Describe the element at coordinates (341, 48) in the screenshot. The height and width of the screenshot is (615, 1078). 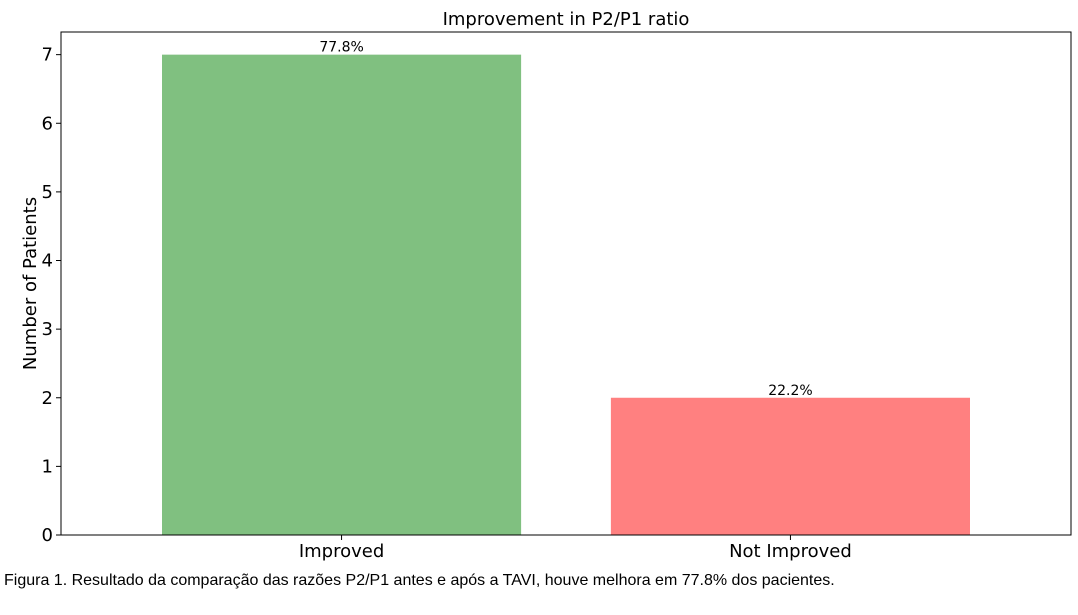
I see `data-label-improved: 77.8%` at that location.